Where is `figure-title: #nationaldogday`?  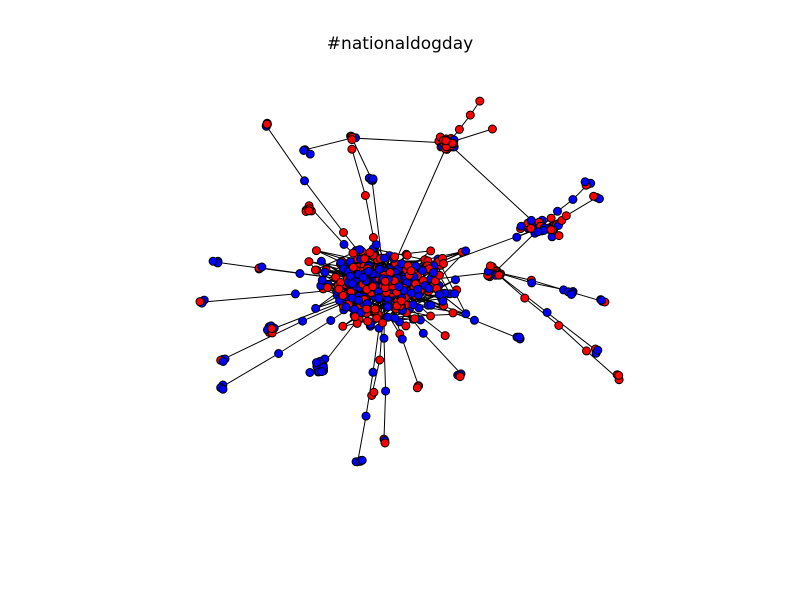
figure-title: #nationaldogday is located at coordinates (400, 44).